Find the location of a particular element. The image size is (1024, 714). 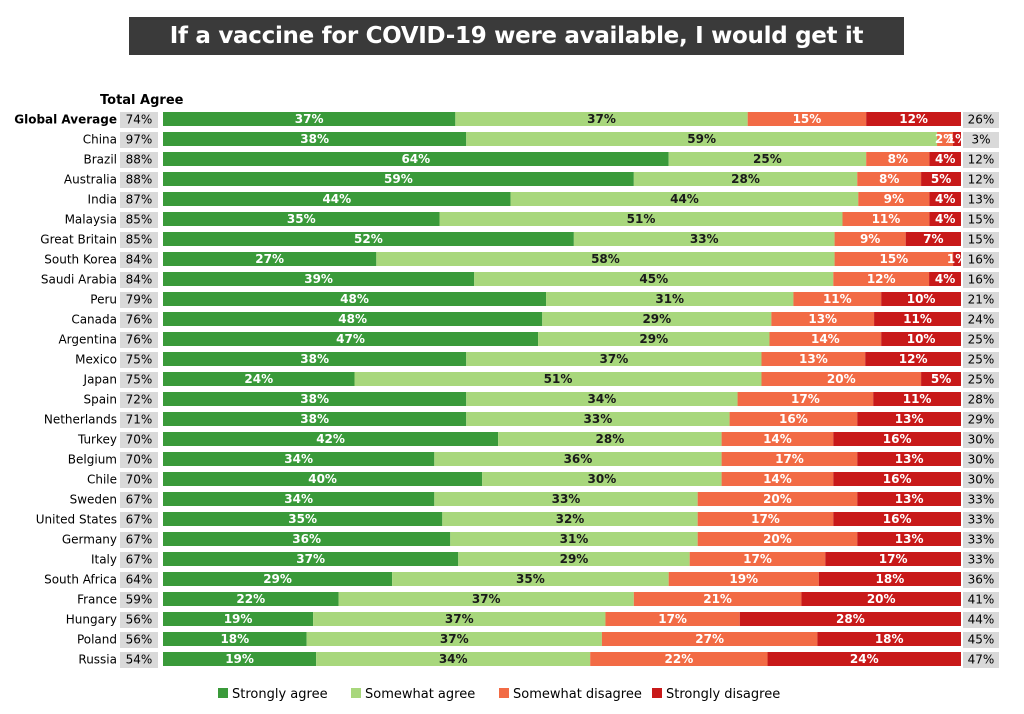

segment-value-label: 25% is located at coordinates (767, 159).